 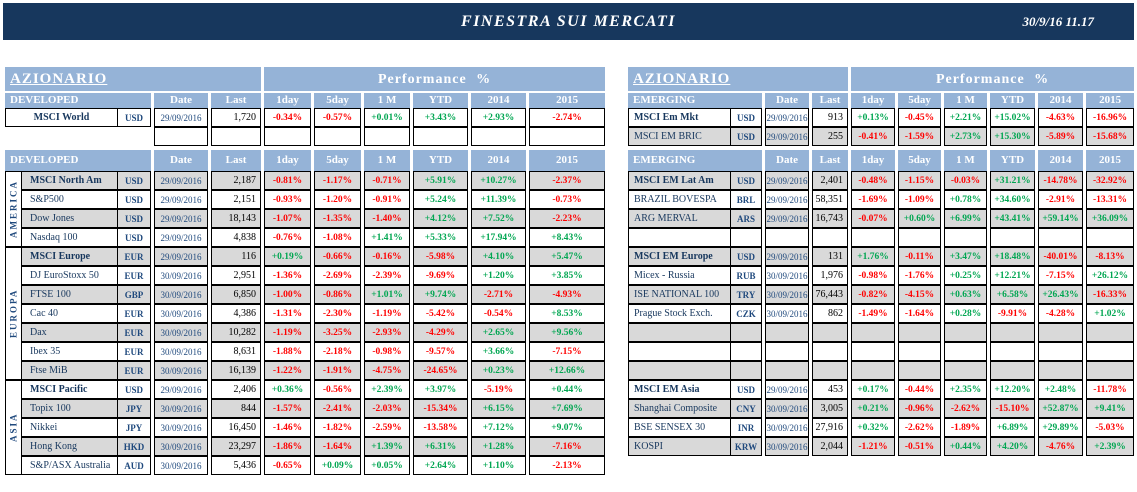 What do you see at coordinates (919, 446) in the screenshot?
I see `perf-5day-cell: -0.51%` at bounding box center [919, 446].